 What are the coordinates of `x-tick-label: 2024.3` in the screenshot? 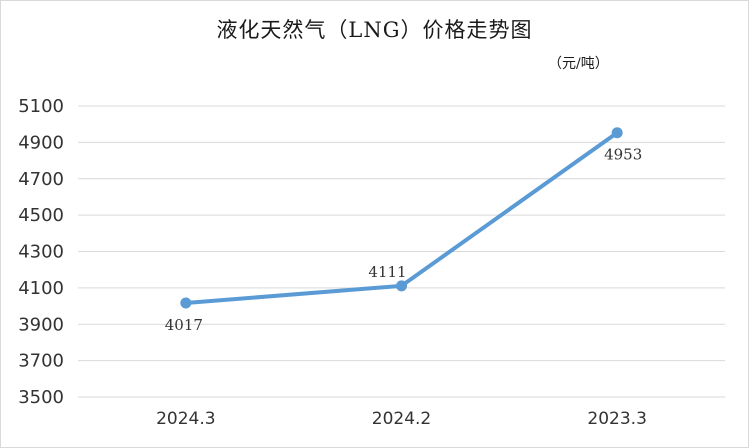 It's located at (185, 419).